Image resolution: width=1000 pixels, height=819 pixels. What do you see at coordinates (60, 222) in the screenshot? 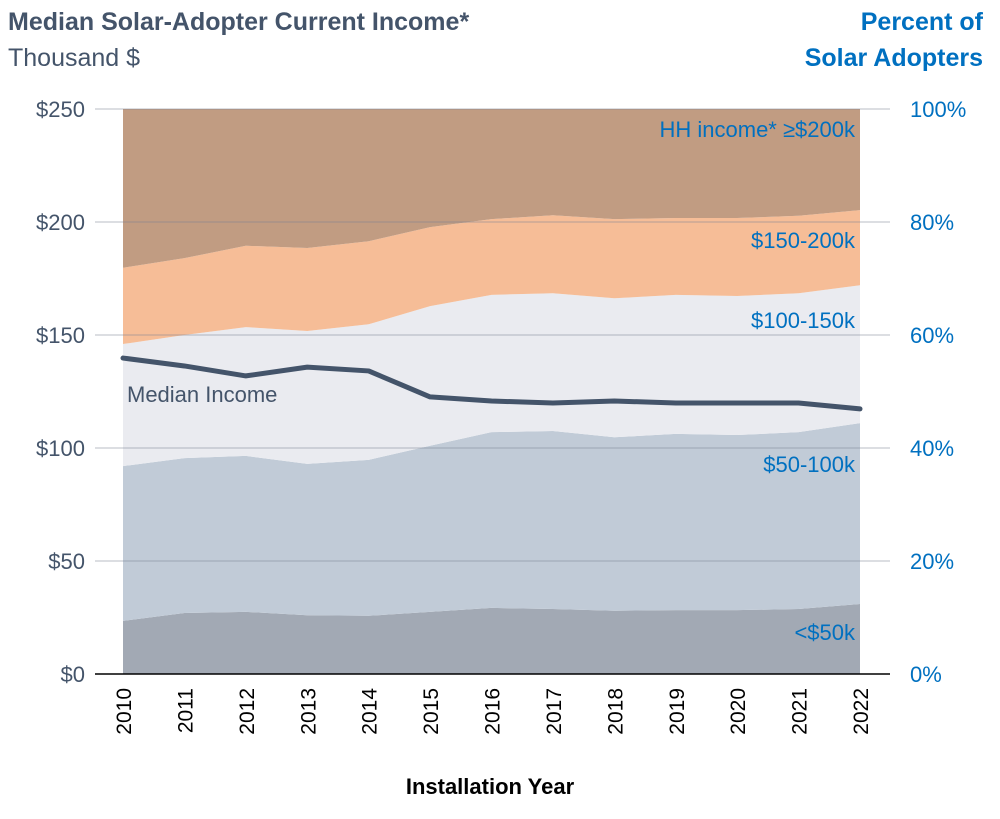
I see `left-tick-label: $200` at bounding box center [60, 222].